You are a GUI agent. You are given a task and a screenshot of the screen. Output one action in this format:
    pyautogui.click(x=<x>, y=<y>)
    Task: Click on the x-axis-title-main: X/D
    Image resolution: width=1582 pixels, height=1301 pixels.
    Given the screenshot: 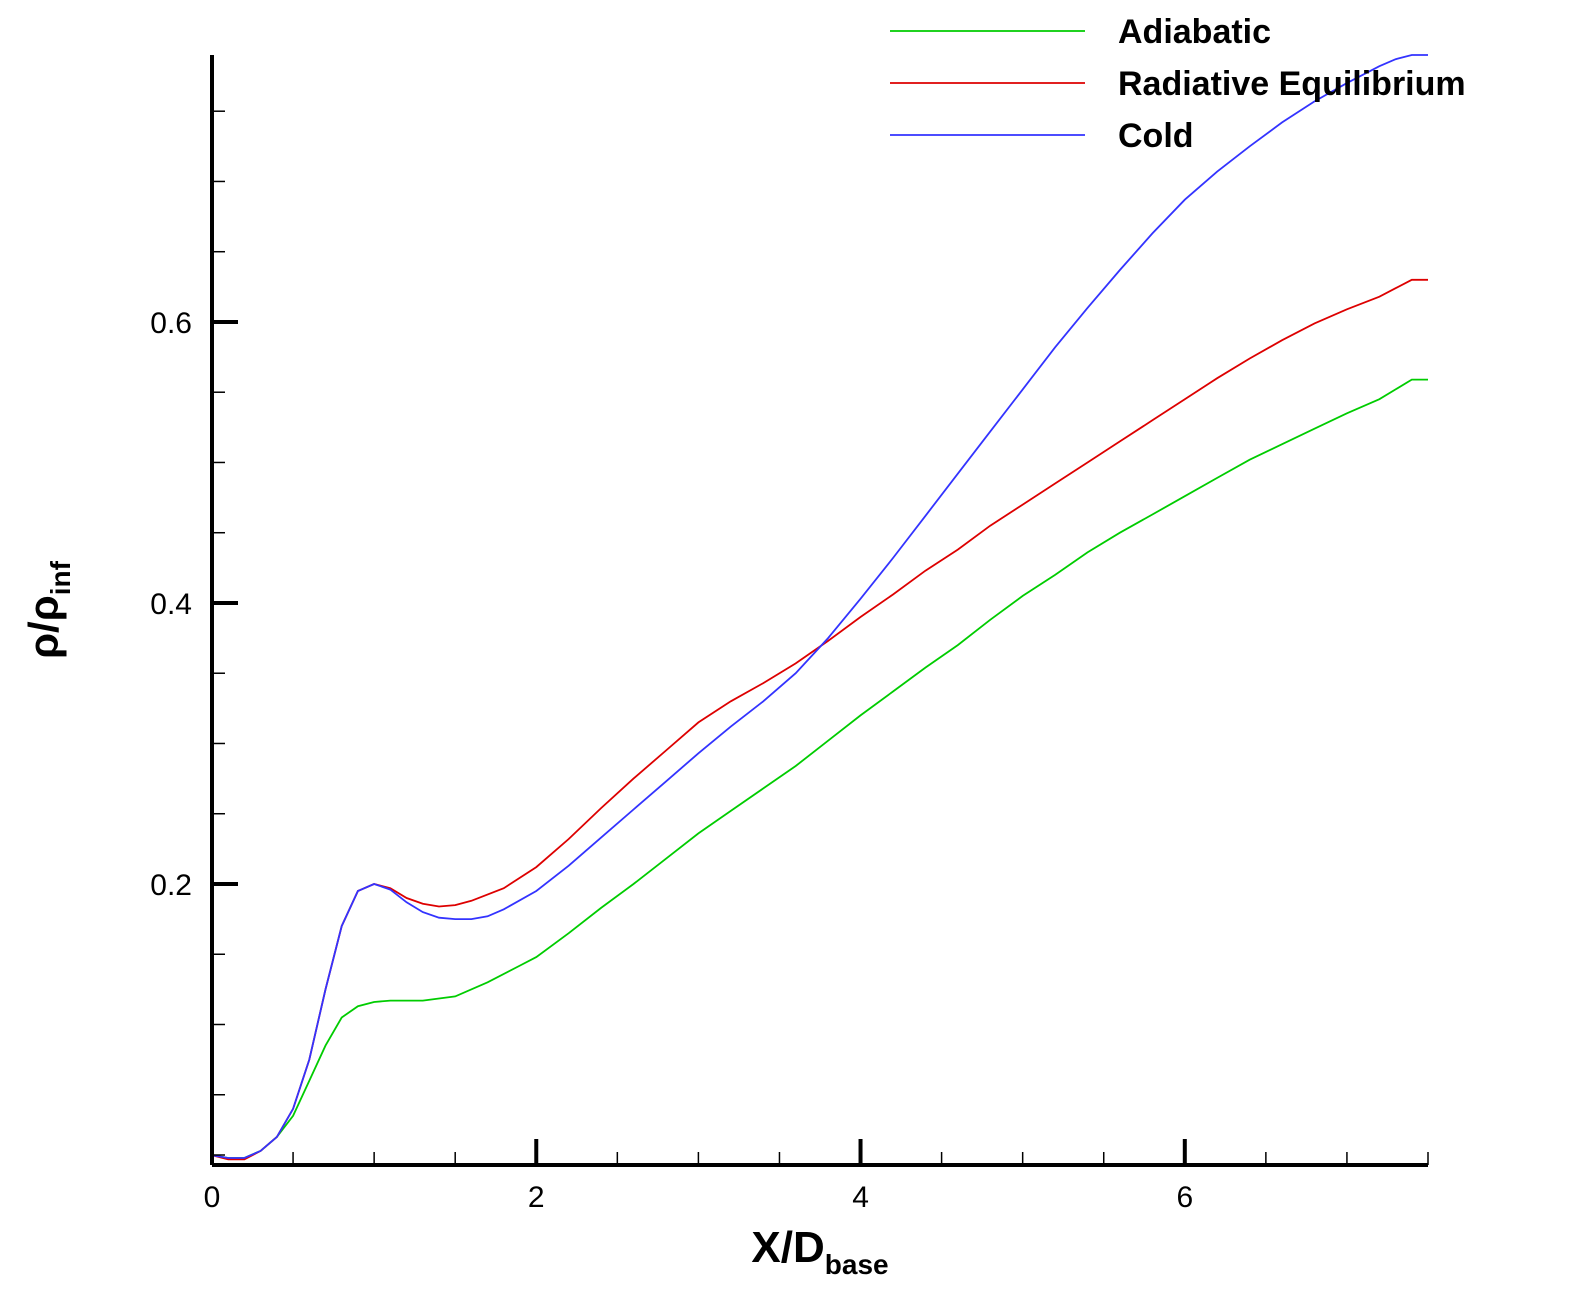 What is the action you would take?
    pyautogui.click(x=787, y=1247)
    